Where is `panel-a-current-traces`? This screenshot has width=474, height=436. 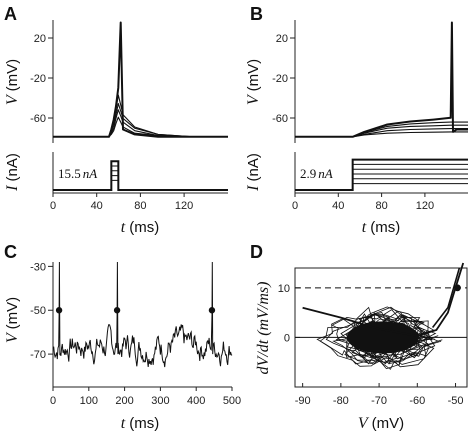 panel-a-current-traces is located at coordinates (140, 175).